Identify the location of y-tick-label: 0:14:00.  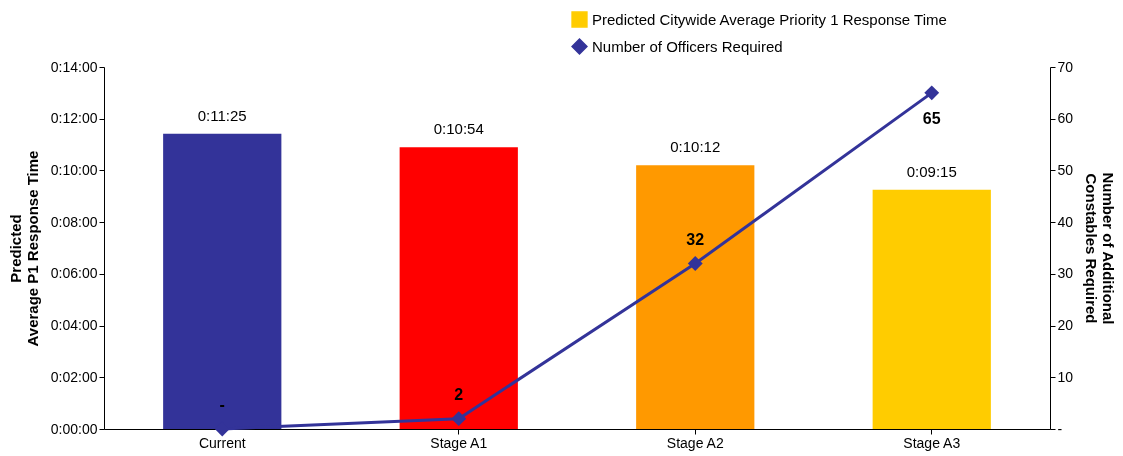
(74, 66).